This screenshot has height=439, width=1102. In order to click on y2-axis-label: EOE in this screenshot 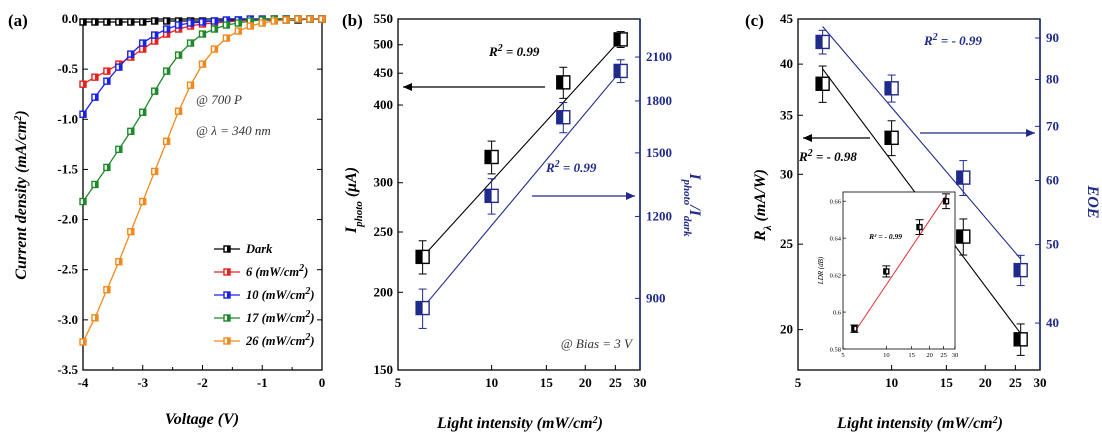, I will do `click(1092, 202)`.